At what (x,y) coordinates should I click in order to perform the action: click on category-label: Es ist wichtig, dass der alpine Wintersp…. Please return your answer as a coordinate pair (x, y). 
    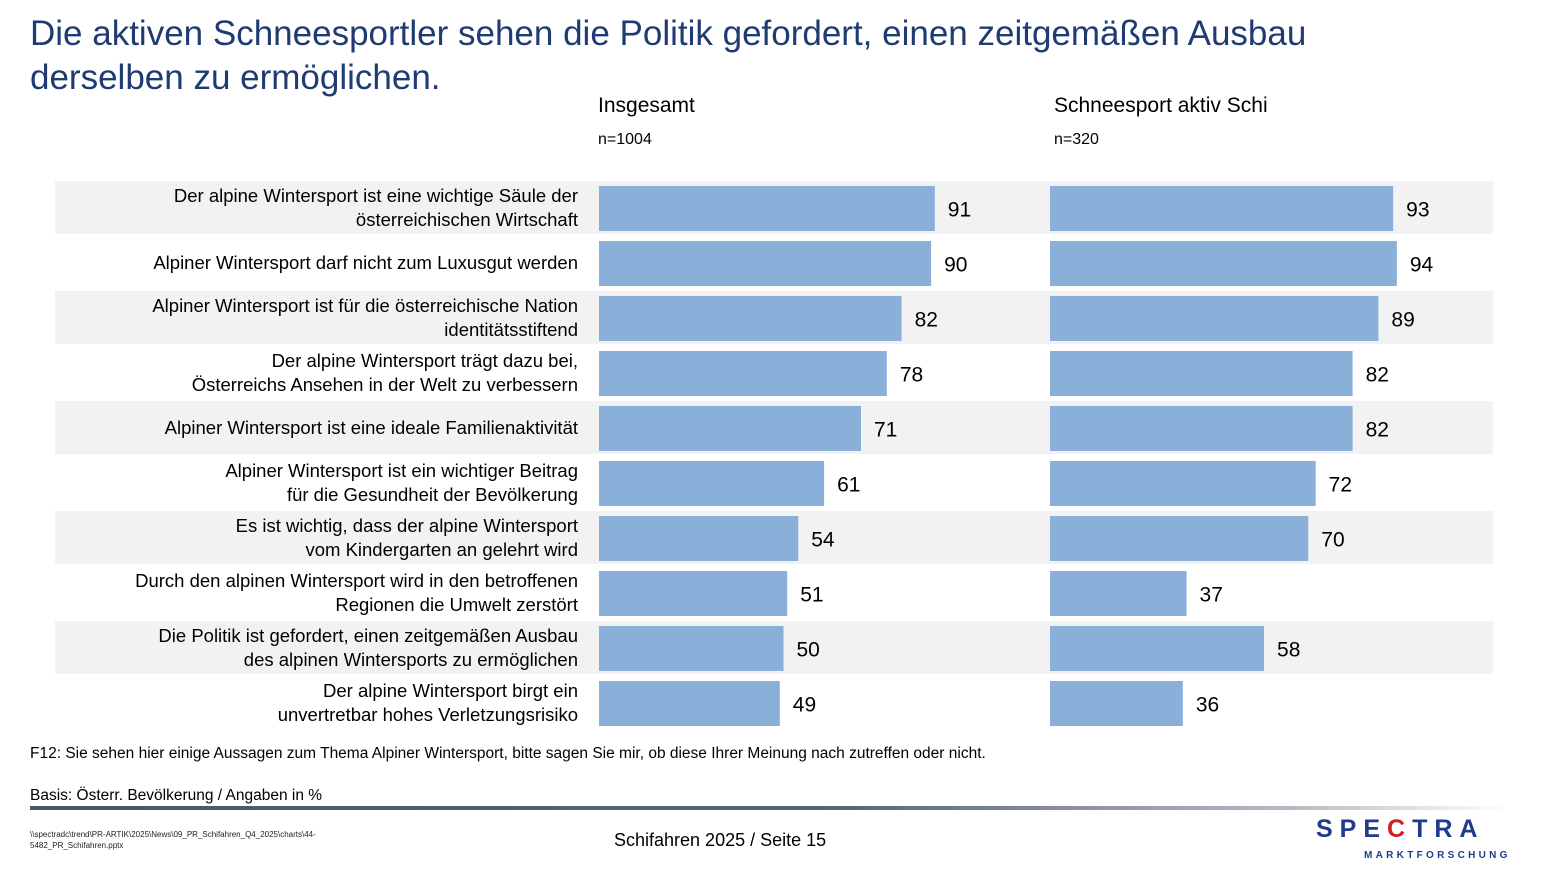
    Looking at the image, I should click on (316, 537).